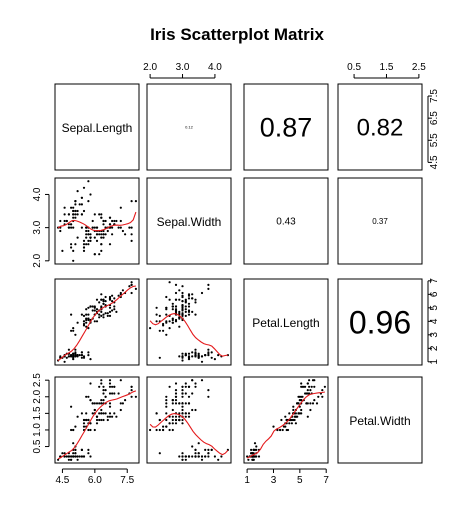 Image resolution: width=474 pixels, height=521 pixels. Describe the element at coordinates (419, 67) in the screenshot. I see `tick-label: 2.5` at that location.